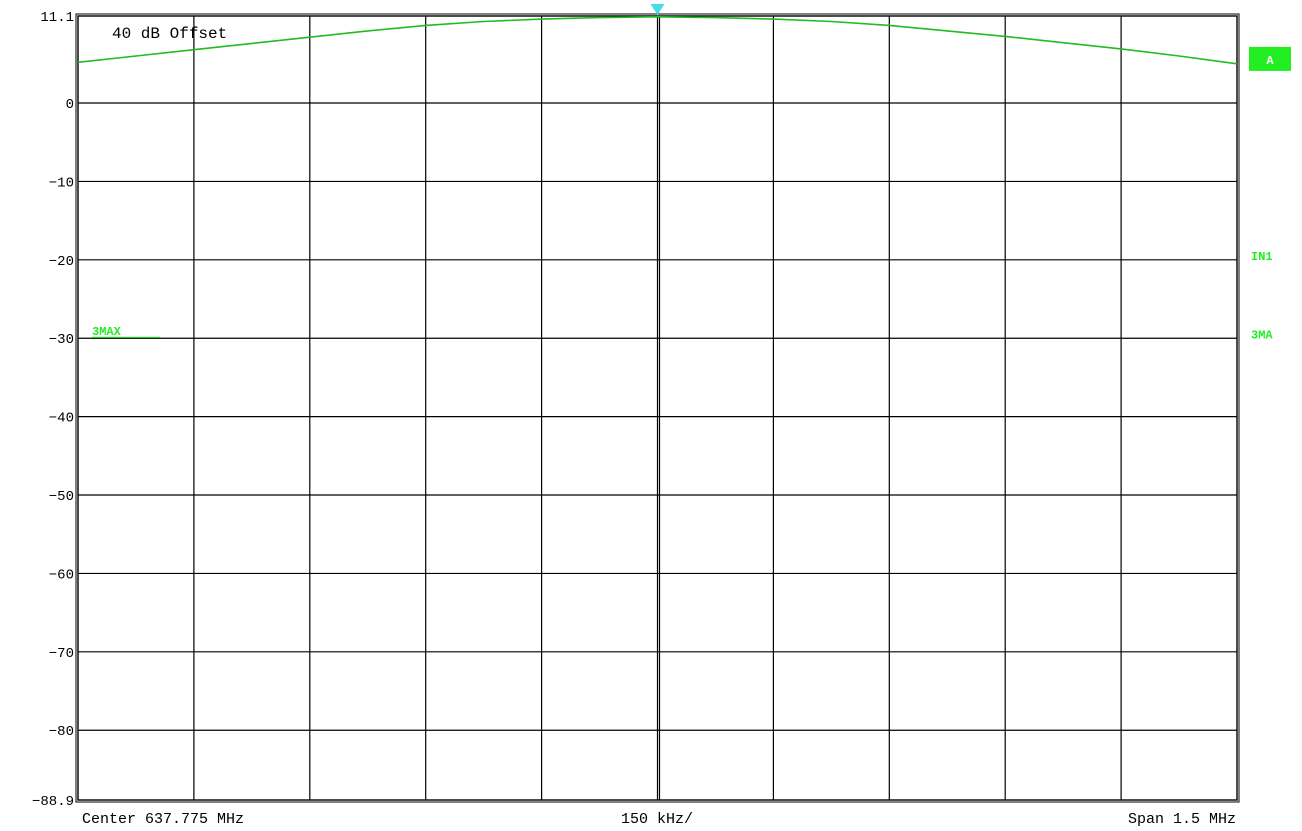 This screenshot has width=1302, height=831. What do you see at coordinates (70, 105) in the screenshot?
I see `y-tick-label: 0` at bounding box center [70, 105].